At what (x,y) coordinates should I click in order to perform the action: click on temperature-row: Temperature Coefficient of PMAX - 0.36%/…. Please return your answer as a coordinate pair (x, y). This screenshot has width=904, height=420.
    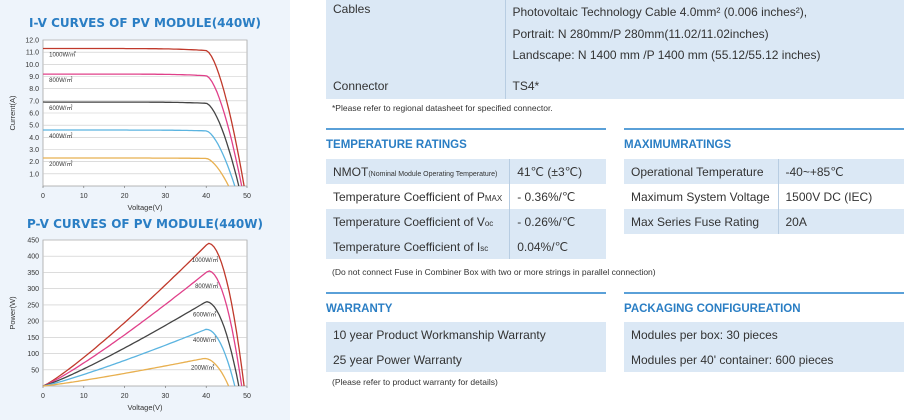
    Looking at the image, I should click on (466, 196).